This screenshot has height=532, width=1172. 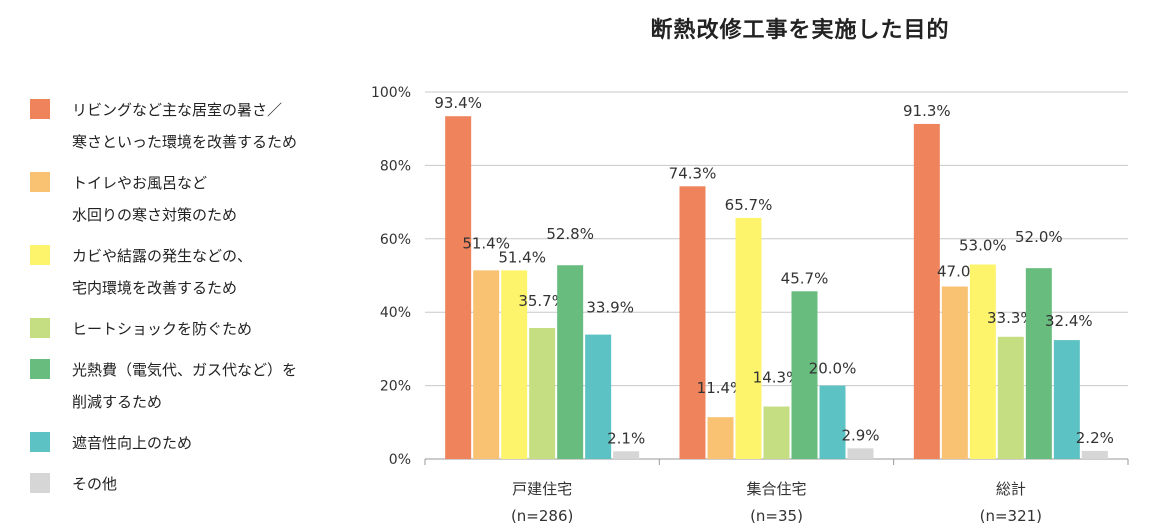 What do you see at coordinates (187, 199) in the screenshot?
I see `legend-item: トイレやお風呂など水回りの寒さ対策のため` at bounding box center [187, 199].